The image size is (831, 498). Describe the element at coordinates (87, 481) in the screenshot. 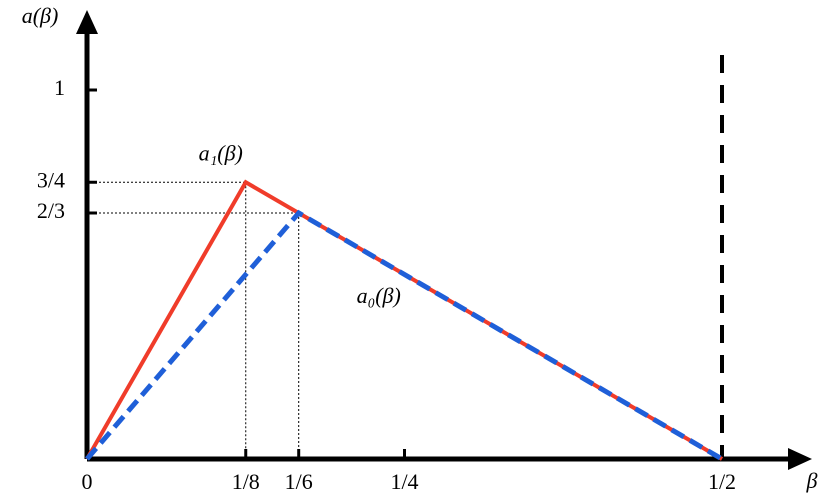

I see `x-tick-label: 0` at that location.